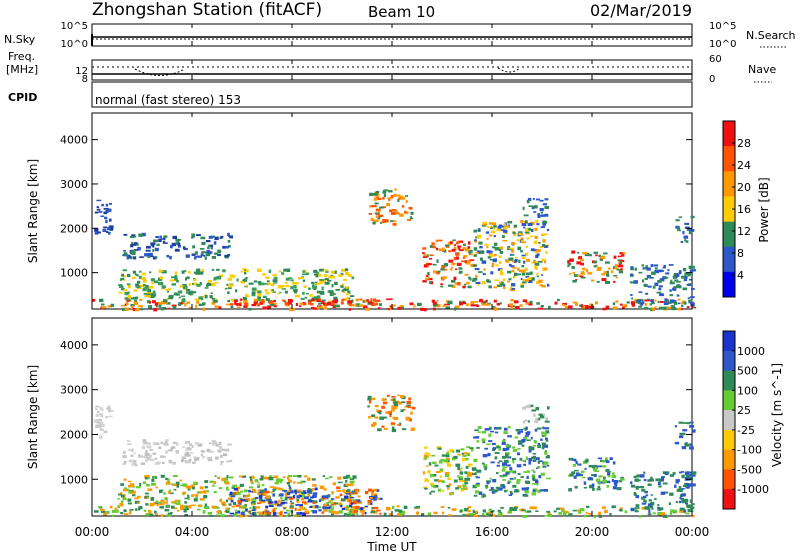 This screenshot has width=800, height=554. What do you see at coordinates (306, 501) in the screenshot?
I see `velocity-echo-region` at bounding box center [306, 501].